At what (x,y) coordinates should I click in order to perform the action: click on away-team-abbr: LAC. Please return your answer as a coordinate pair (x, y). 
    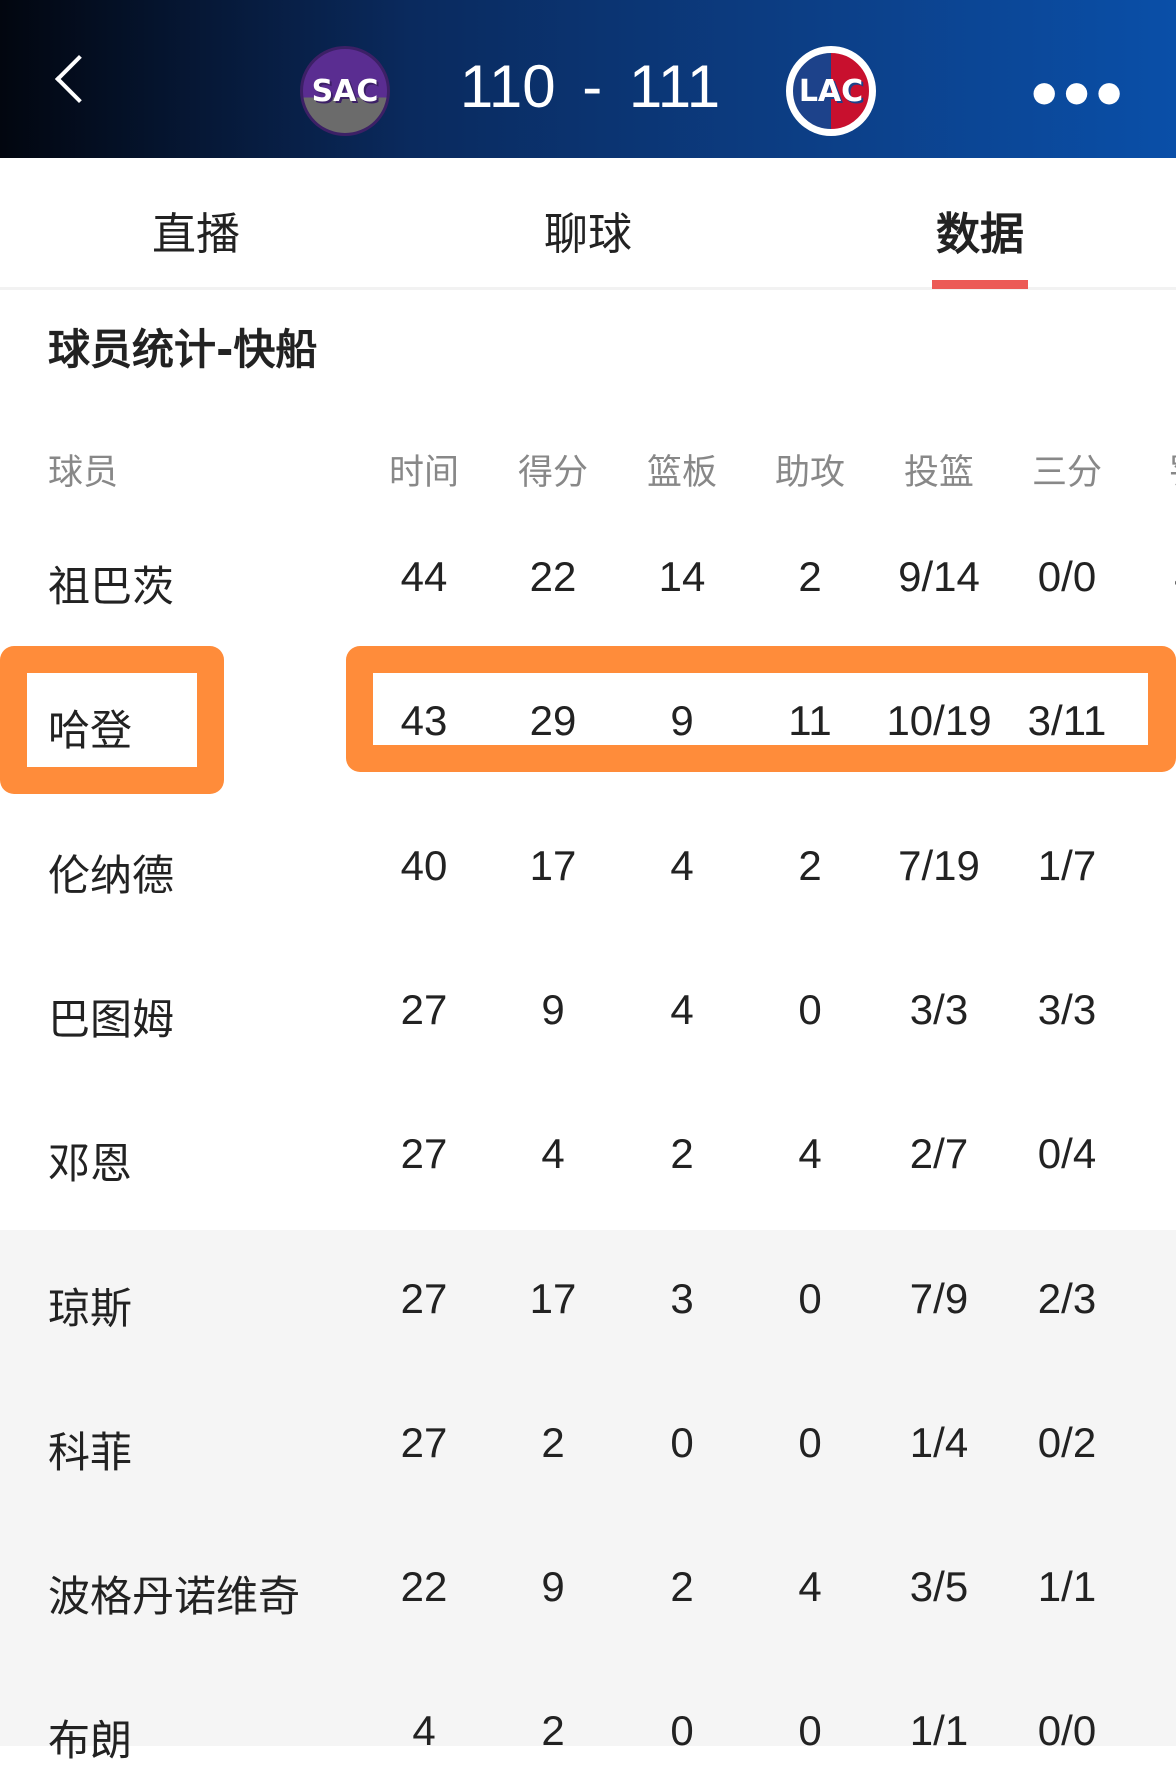
    Looking at the image, I should click on (831, 91).